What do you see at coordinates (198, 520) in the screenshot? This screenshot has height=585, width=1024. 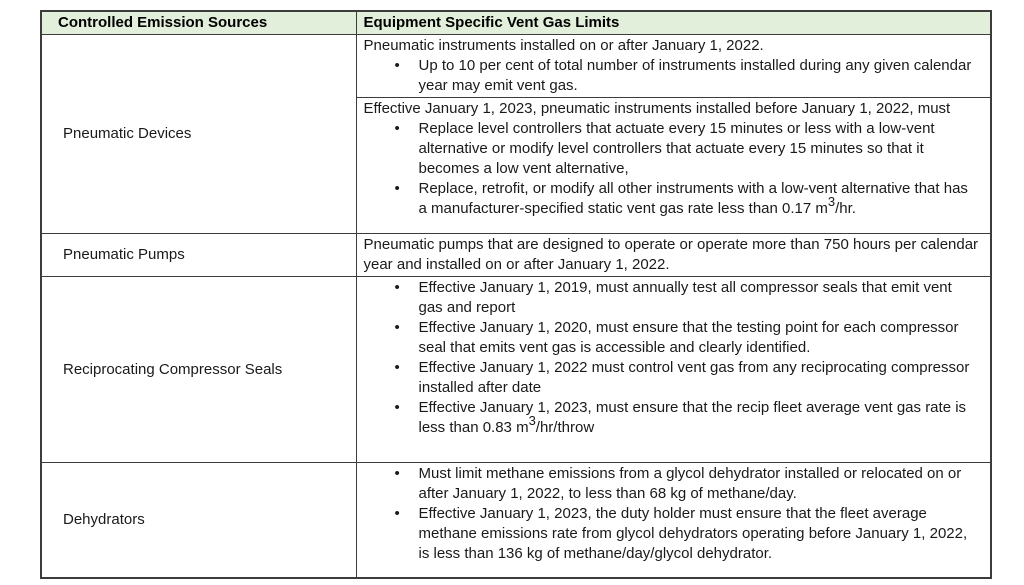 I see `source-cell: Dehydrators` at bounding box center [198, 520].